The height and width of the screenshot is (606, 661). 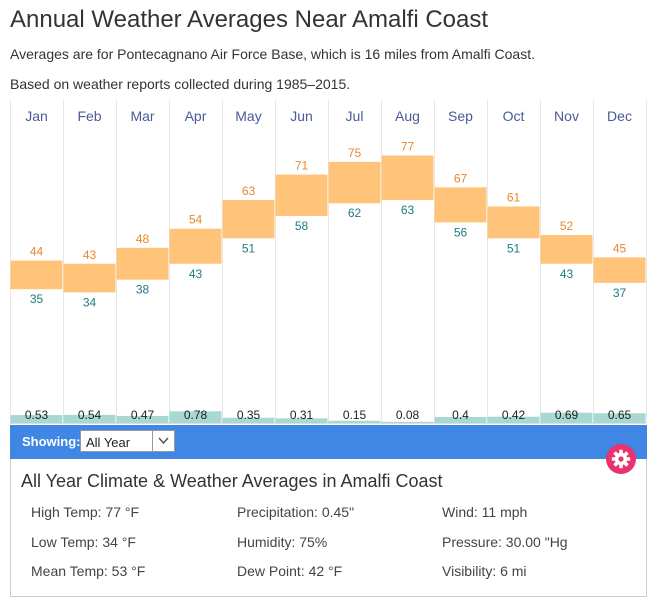 I want to click on high-temp-label: 45, so click(x=620, y=248).